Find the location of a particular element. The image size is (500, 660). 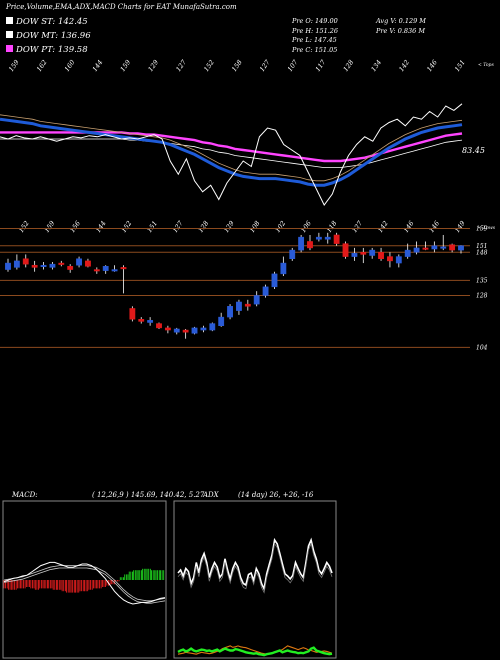

price-top-label-4: 152 is located at coordinates (127, 226).